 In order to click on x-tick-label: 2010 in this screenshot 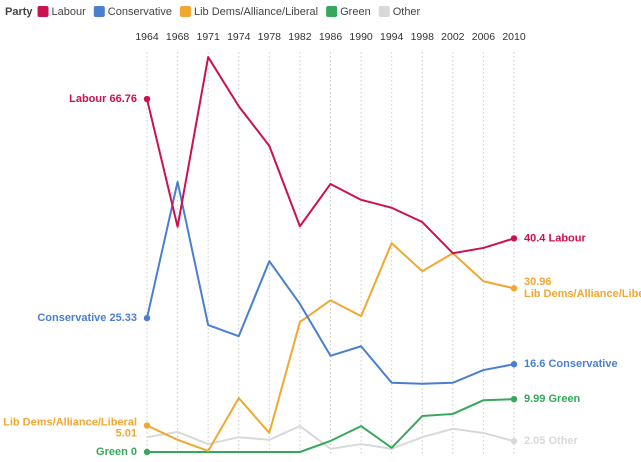, I will do `click(514, 37)`.